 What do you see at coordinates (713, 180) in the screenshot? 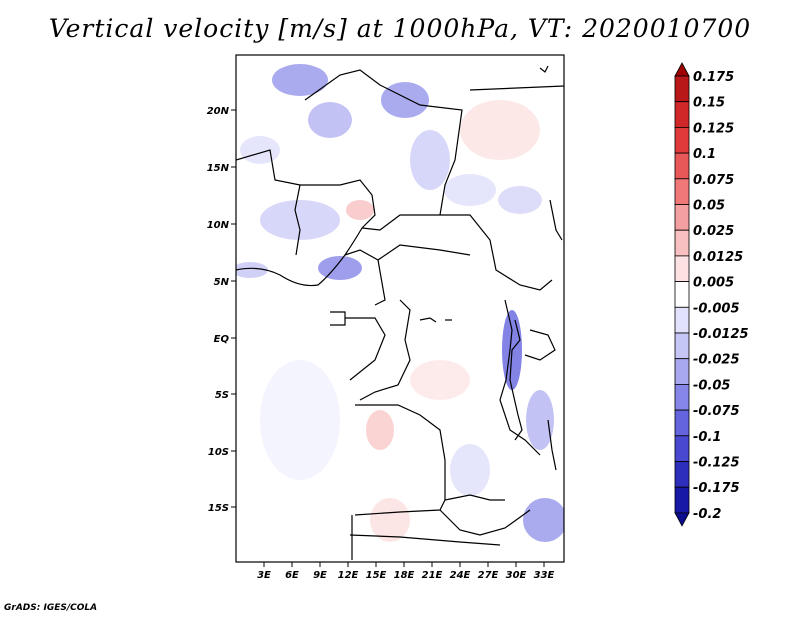
I see `colorbar-label: 0.075` at bounding box center [713, 180].